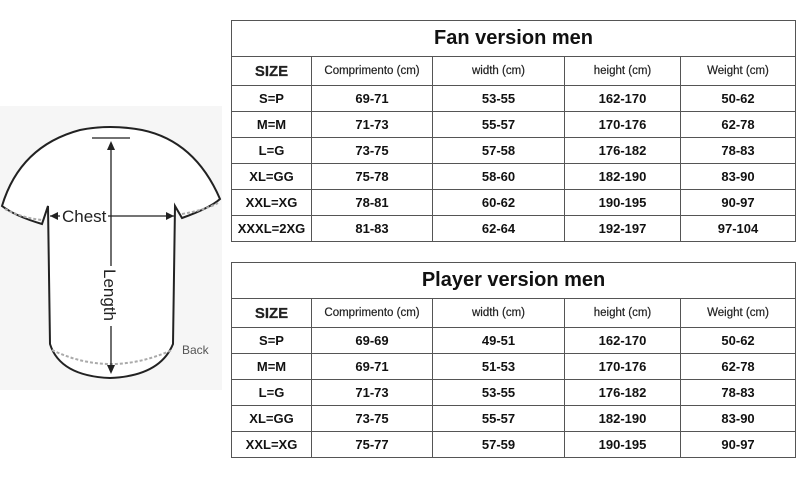 This screenshot has height=480, width=800. I want to click on tshirt-back-icon: Chest Length Back, so click(111, 253).